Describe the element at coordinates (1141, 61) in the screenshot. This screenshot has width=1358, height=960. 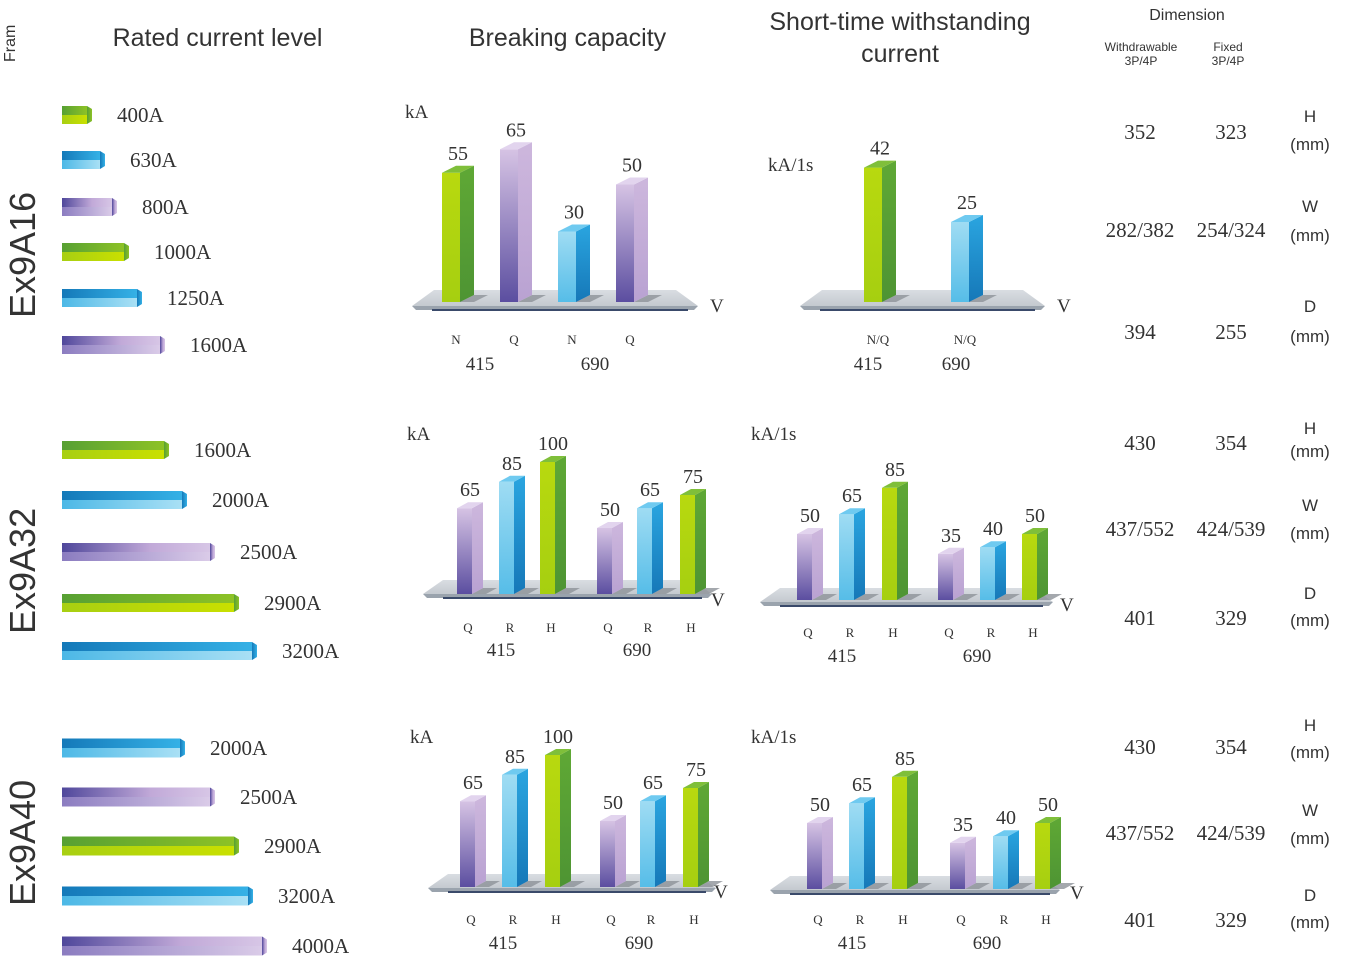
I see `withdrawable-header-line2: 3P/4P` at that location.